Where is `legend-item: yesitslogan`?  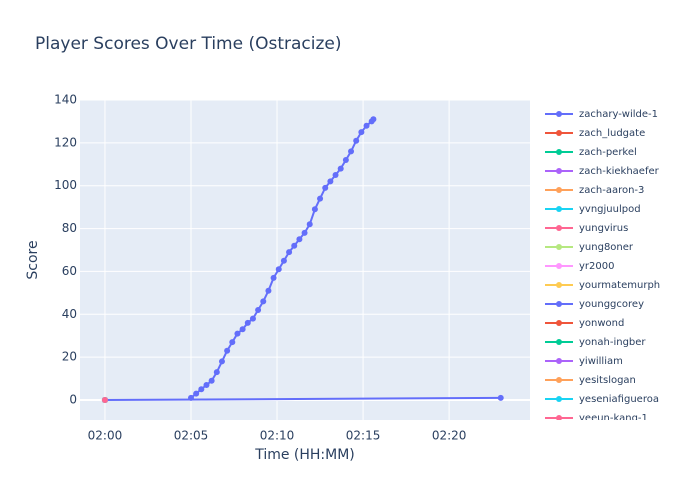
legend-item: yesitslogan is located at coordinates (590, 380).